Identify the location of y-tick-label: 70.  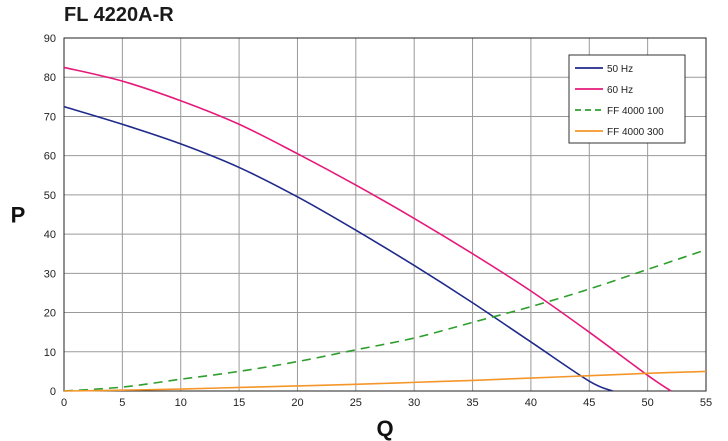
(50, 117).